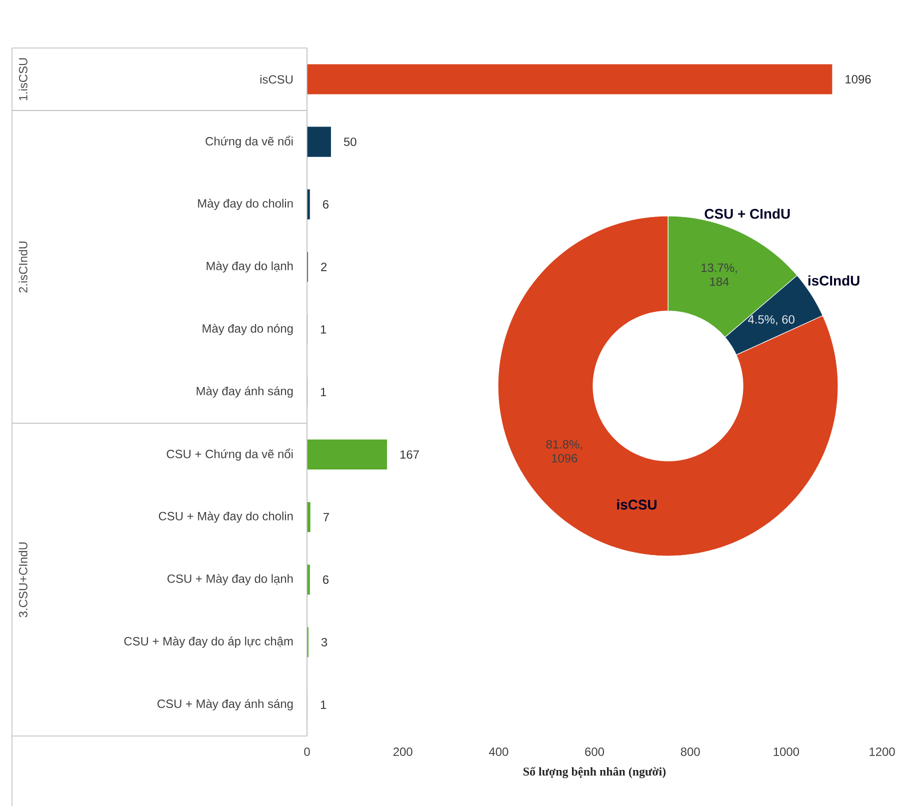  I want to click on y-tick-label: CSU + Mày đay ánh sáng, so click(225, 704).